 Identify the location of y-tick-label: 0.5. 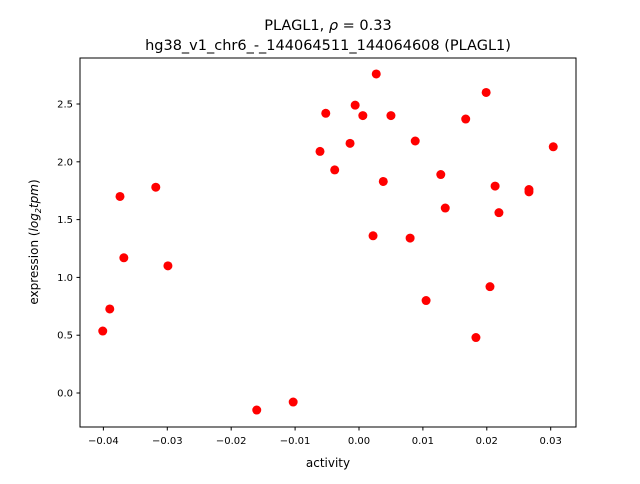
(65, 336).